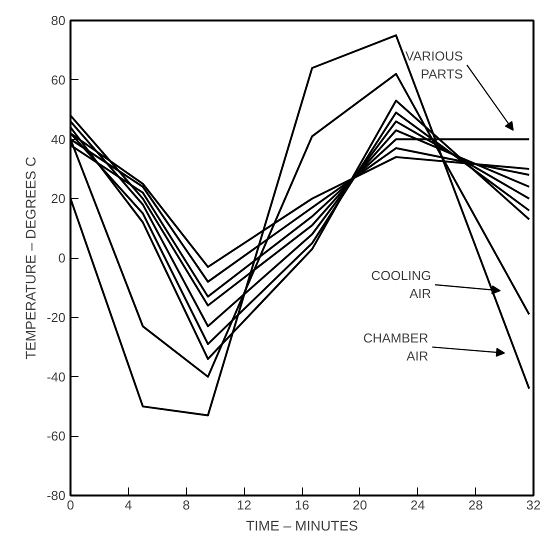  Describe the element at coordinates (58, 20) in the screenshot. I see `y-tick-label: 80` at that location.